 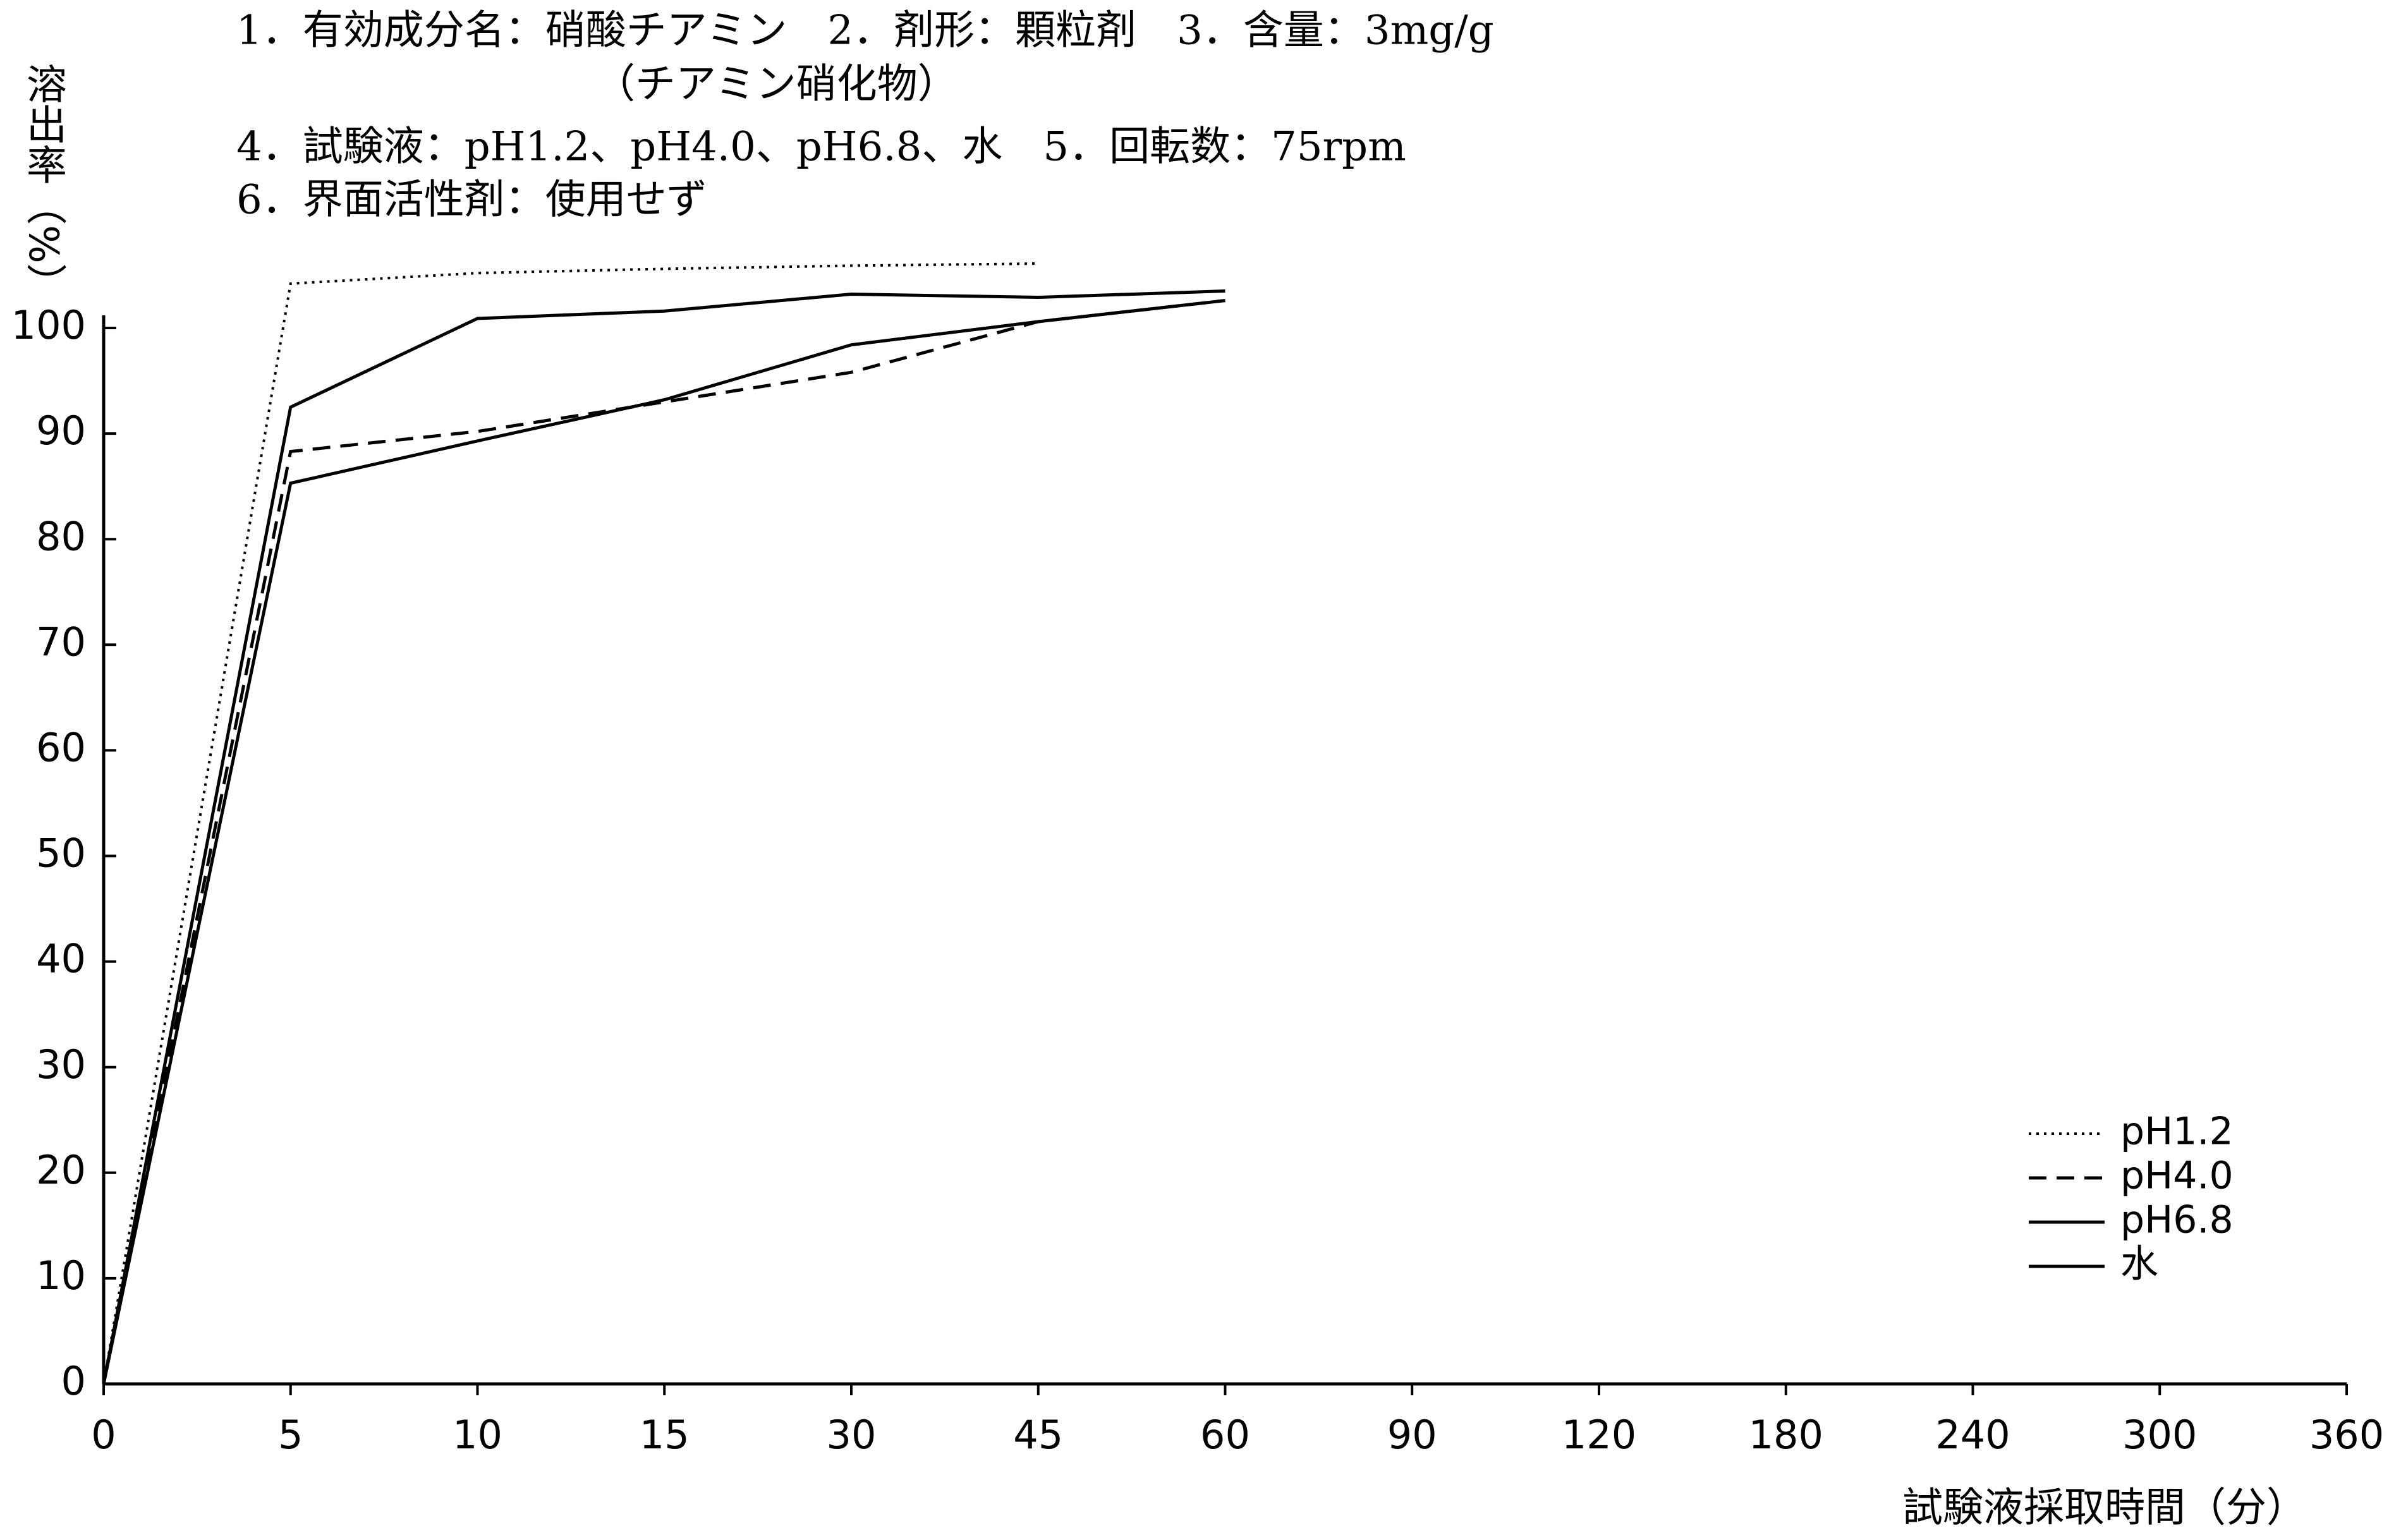 What do you see at coordinates (2346, 1435) in the screenshot?
I see `x-tick-label: 360` at bounding box center [2346, 1435].